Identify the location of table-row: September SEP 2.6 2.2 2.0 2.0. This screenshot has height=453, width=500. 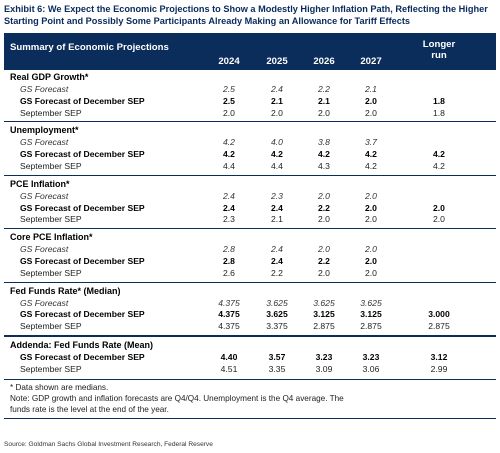
(250, 274).